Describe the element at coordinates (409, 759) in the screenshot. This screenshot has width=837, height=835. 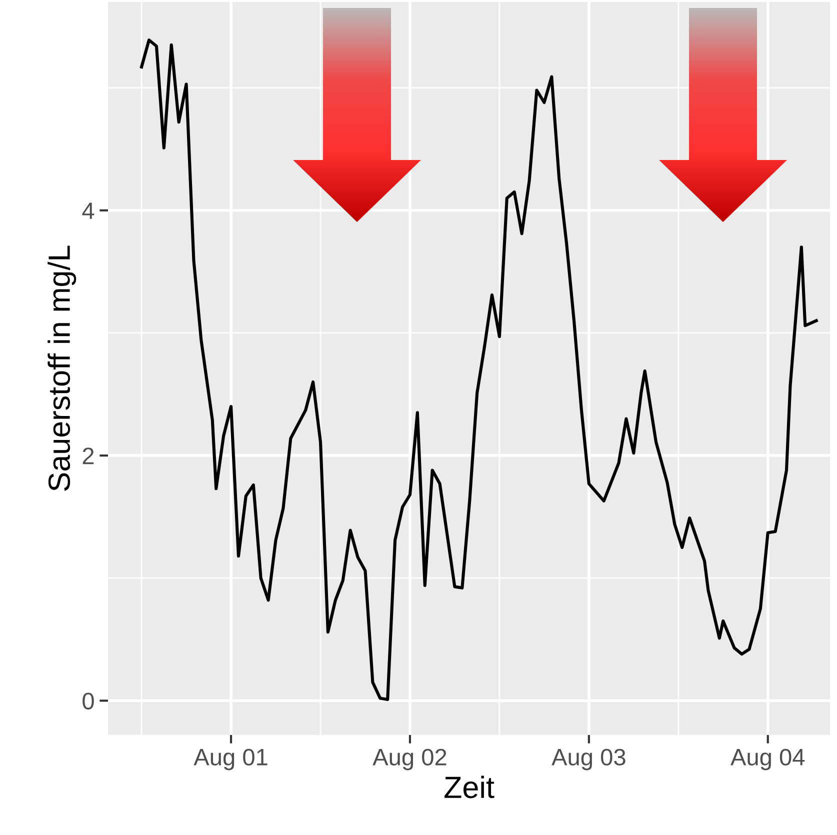
I see `x-tick-label: Aug 02` at that location.